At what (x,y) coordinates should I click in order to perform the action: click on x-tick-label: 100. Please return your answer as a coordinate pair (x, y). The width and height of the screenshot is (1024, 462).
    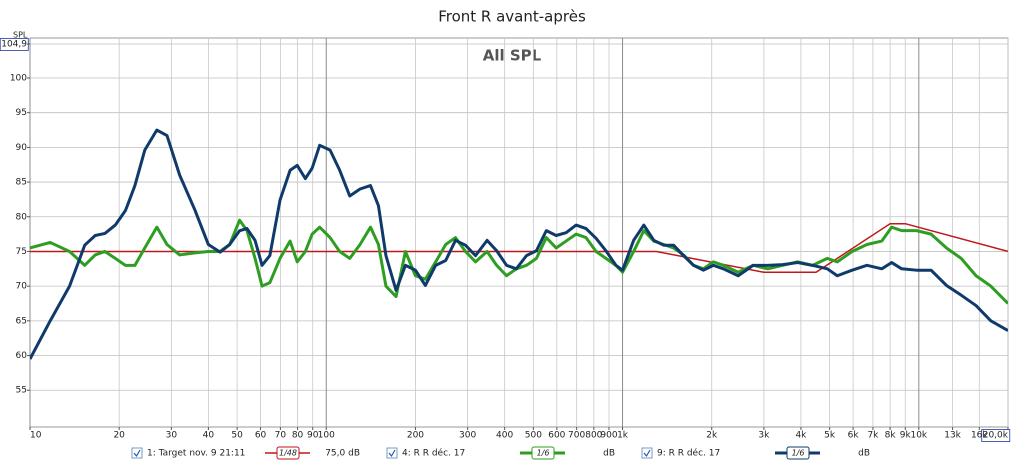
    Looking at the image, I should click on (326, 436).